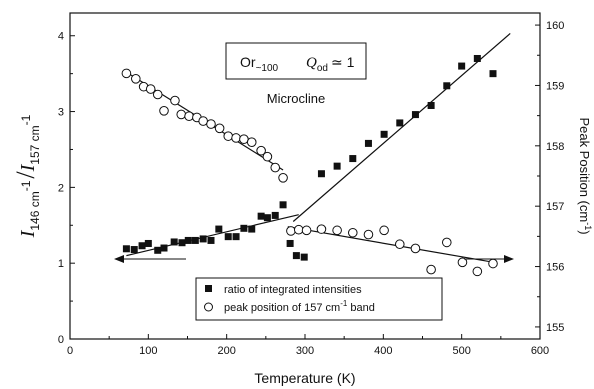 This screenshot has height=389, width=594. I want to click on annotation-box, so click(296, 61).